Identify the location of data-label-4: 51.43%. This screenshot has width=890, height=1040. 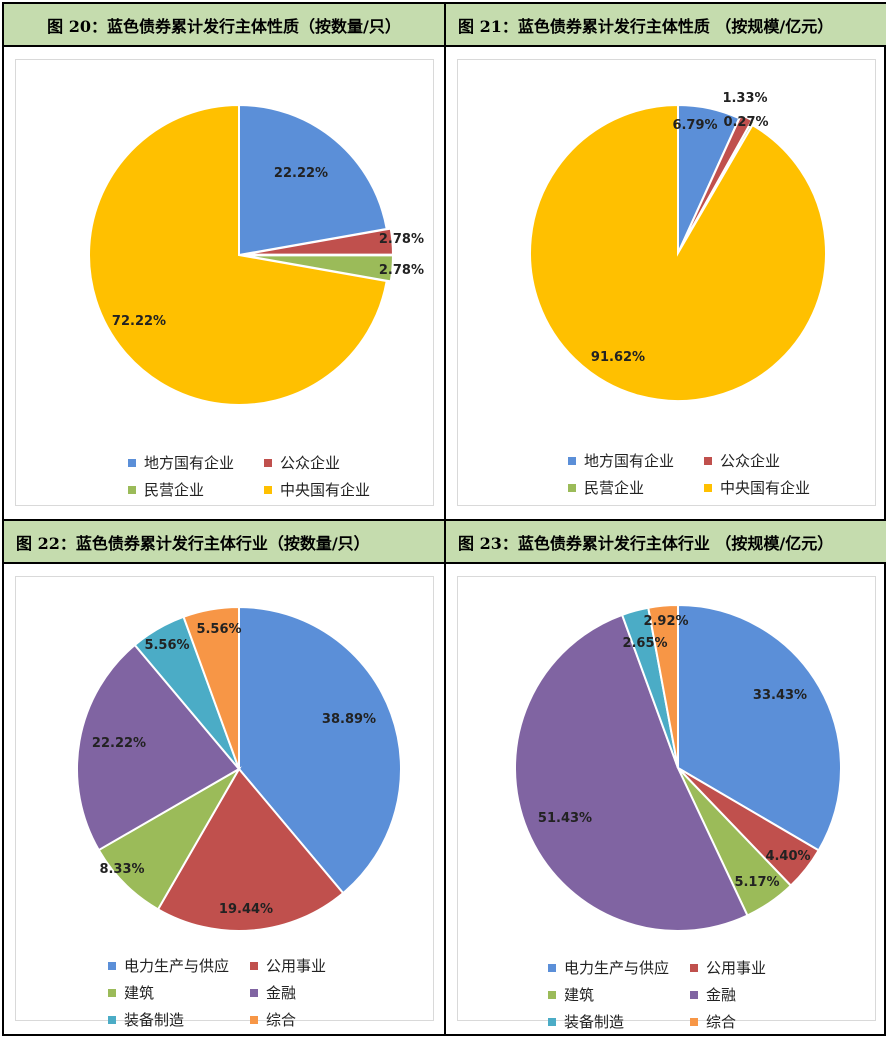
(565, 818).